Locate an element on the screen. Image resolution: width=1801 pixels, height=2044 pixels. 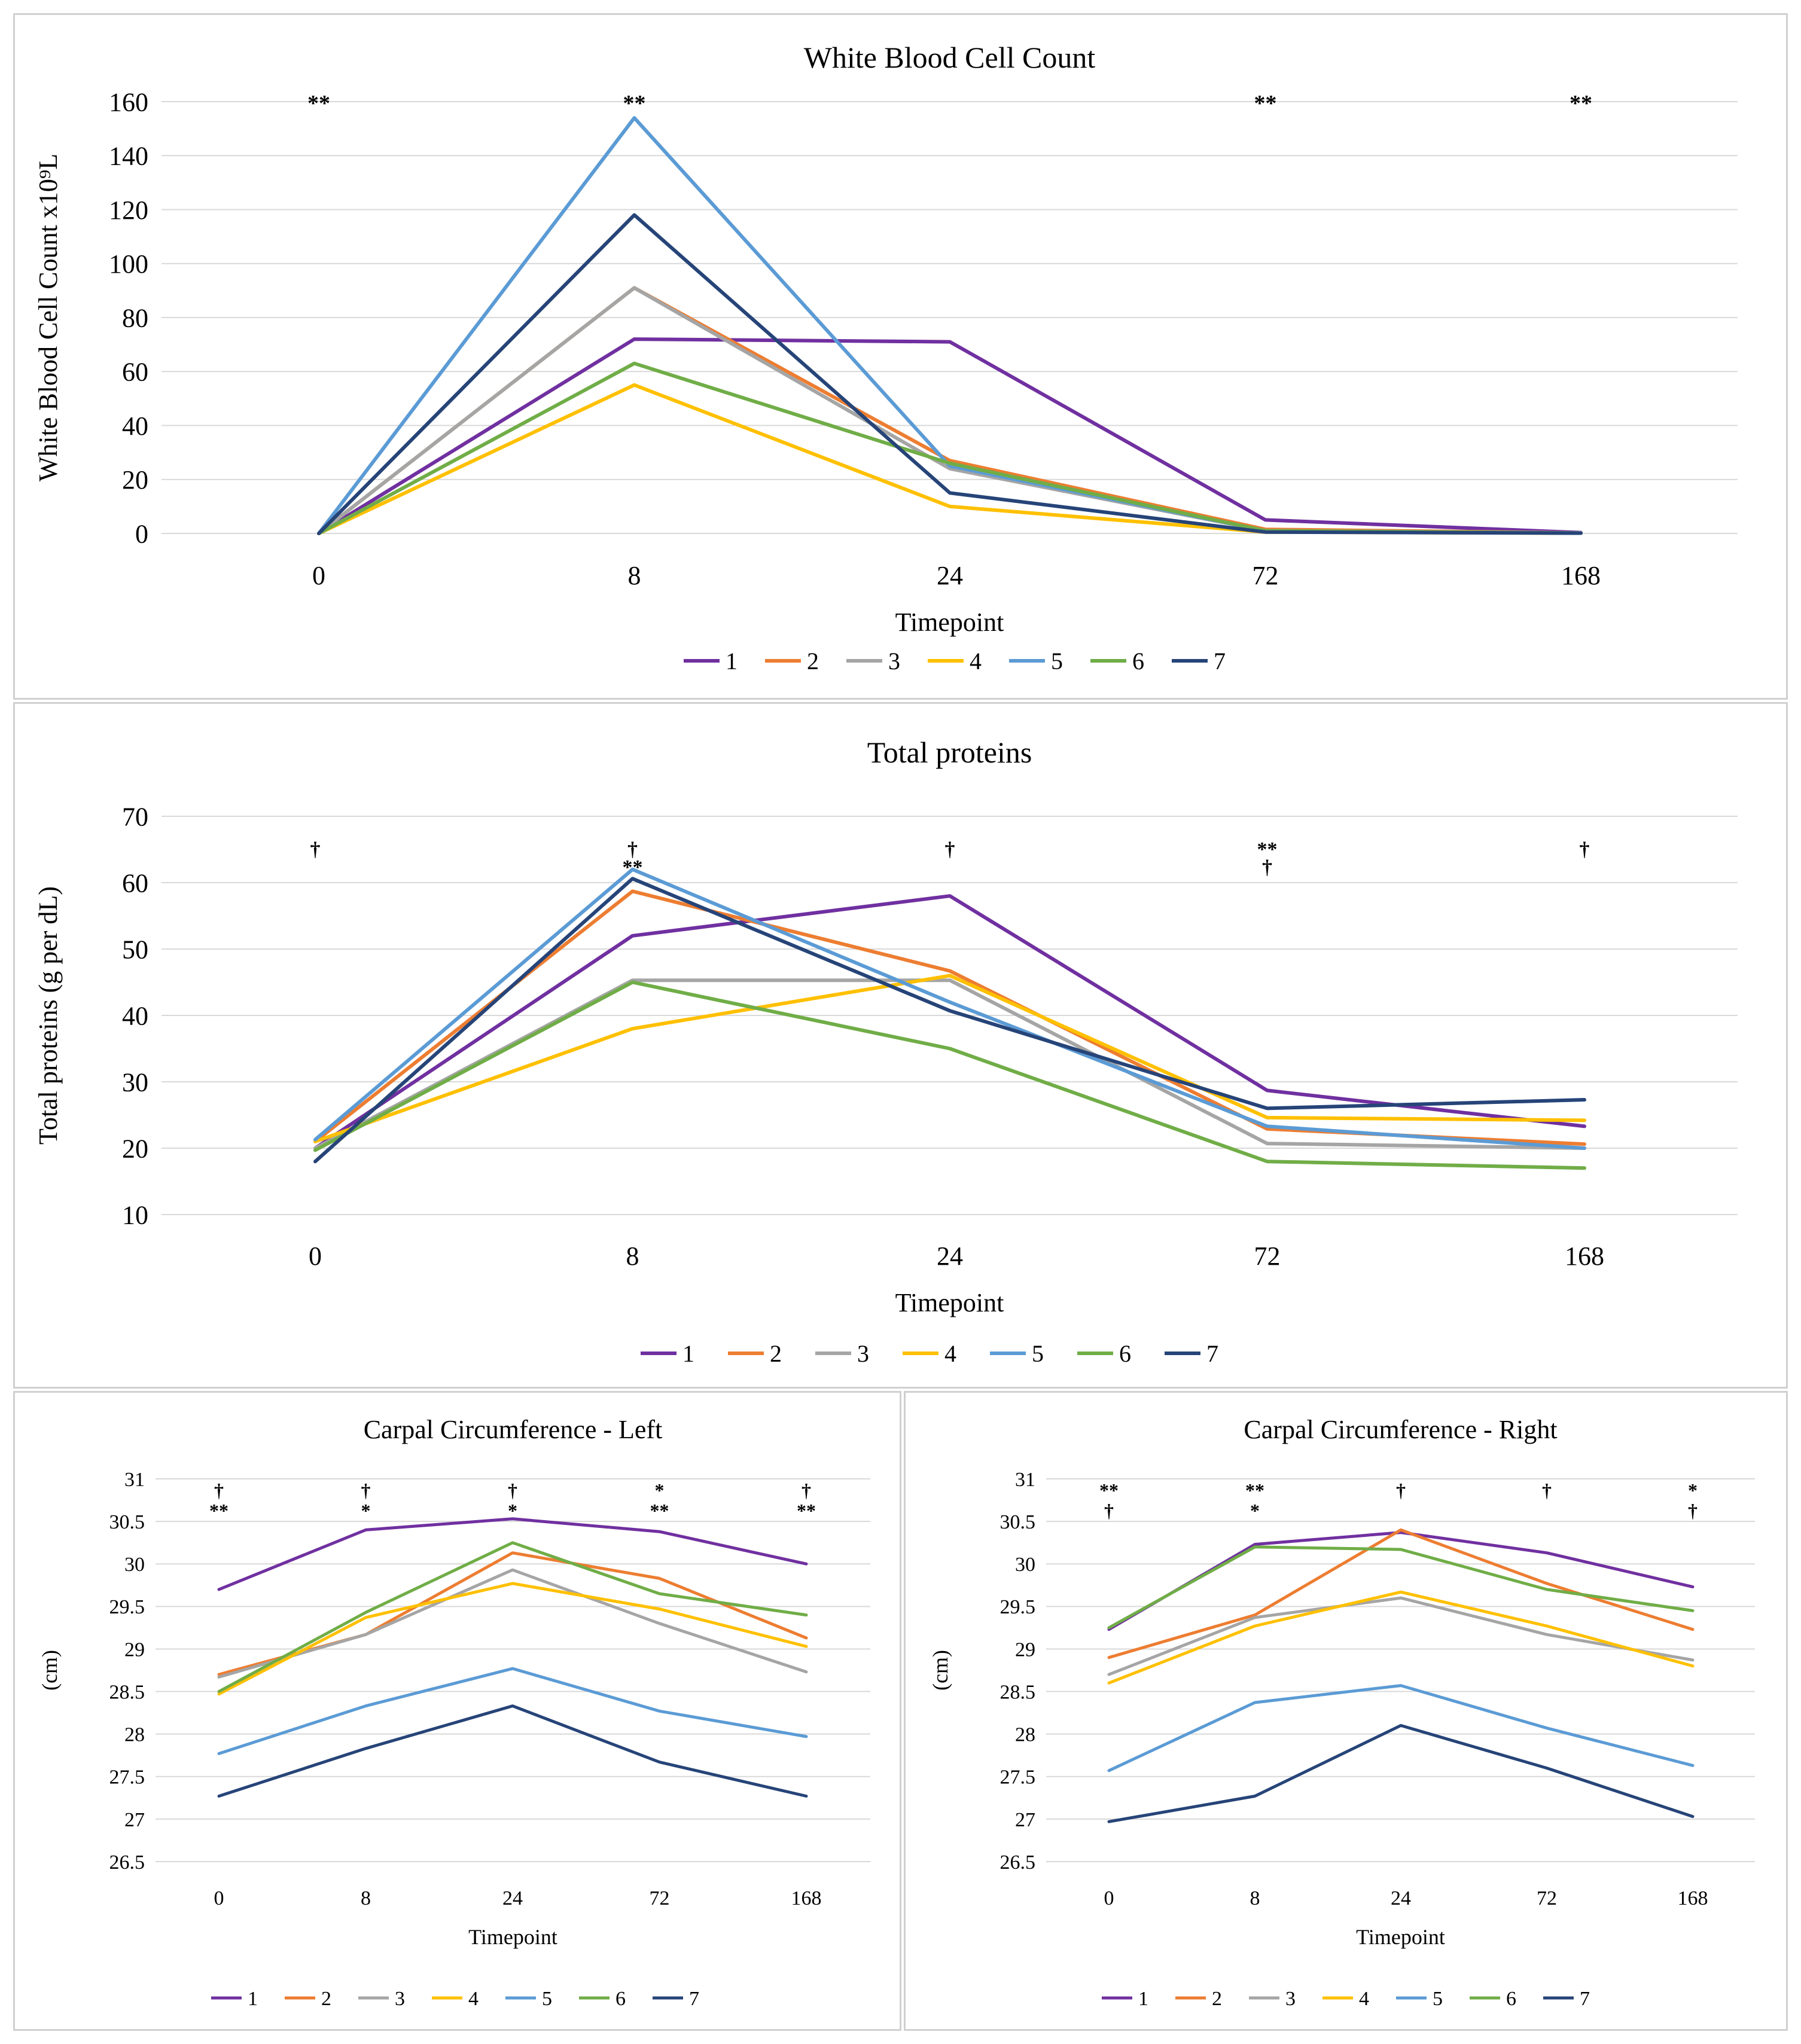
chart-title: Carpal Circumference - Left is located at coordinates (513, 1430).